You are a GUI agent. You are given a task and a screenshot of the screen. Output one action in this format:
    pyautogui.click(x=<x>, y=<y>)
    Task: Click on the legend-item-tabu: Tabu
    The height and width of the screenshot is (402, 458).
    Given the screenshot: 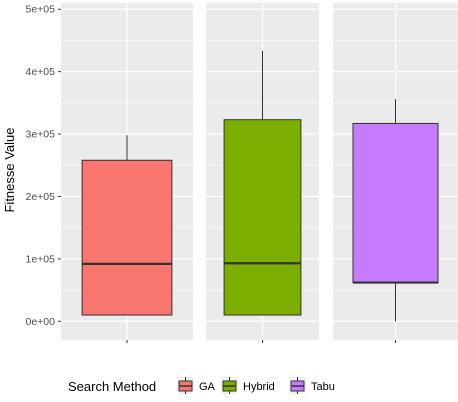 What is the action you would take?
    pyautogui.click(x=312, y=385)
    